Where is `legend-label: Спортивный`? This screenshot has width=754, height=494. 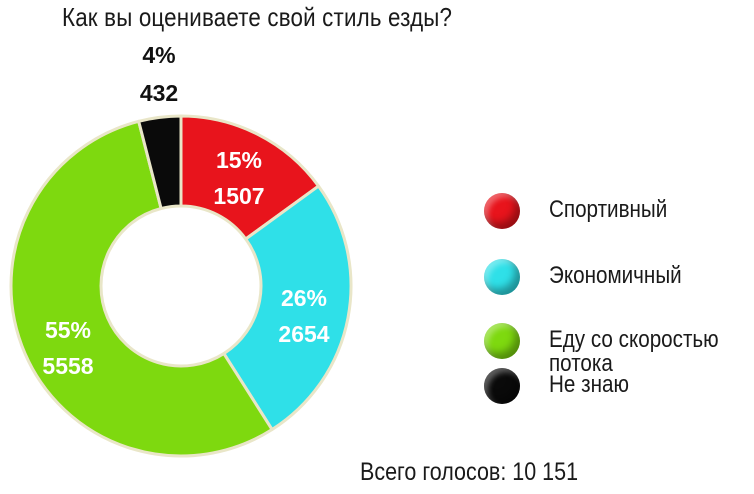 legend-label: Спортивный is located at coordinates (608, 209).